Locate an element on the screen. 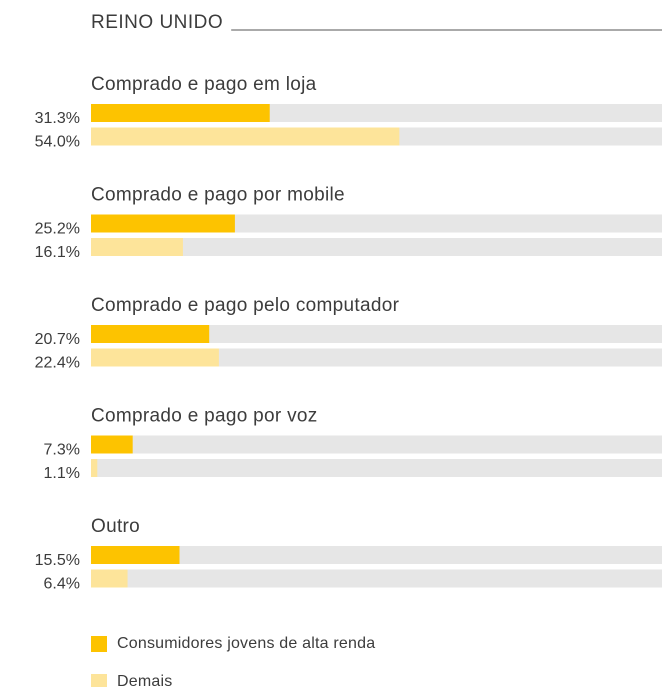 Image resolution: width=663 pixels, height=687 pixels. category-label: Comprado e pago por mobile is located at coordinates (218, 195).